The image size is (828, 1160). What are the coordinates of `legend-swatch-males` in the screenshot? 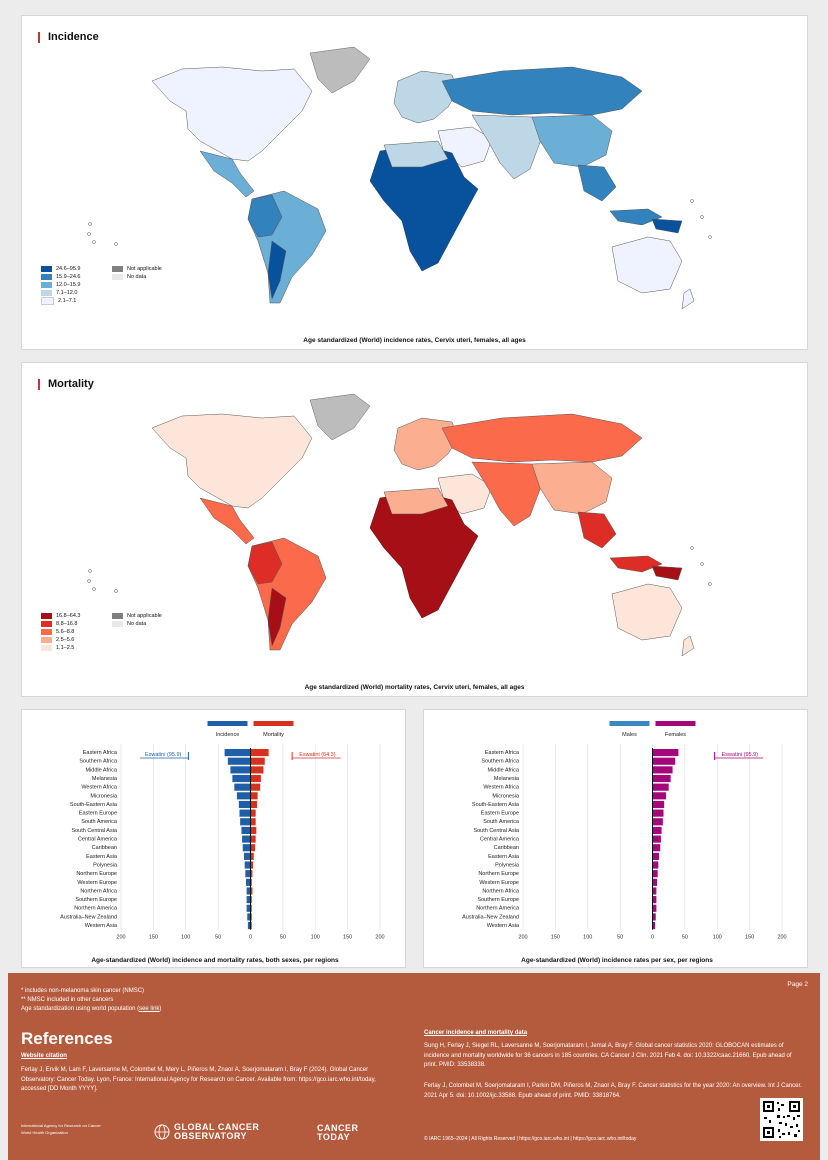 It's located at (629, 723).